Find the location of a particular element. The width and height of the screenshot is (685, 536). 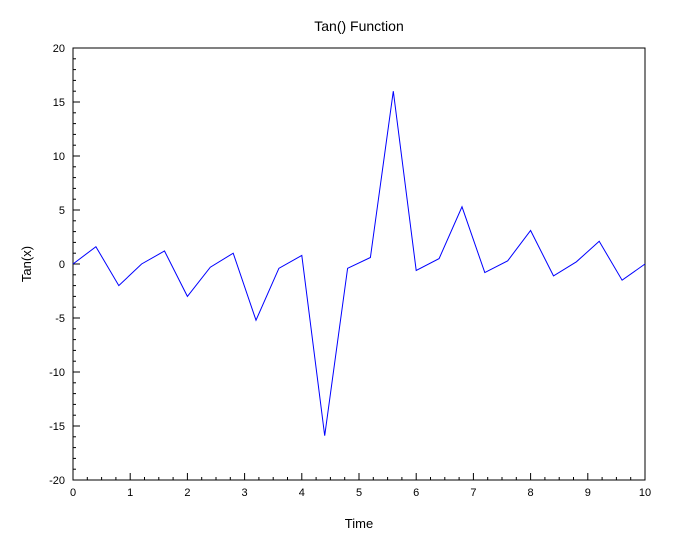

y-tick-label: 5 is located at coordinates (62, 211).